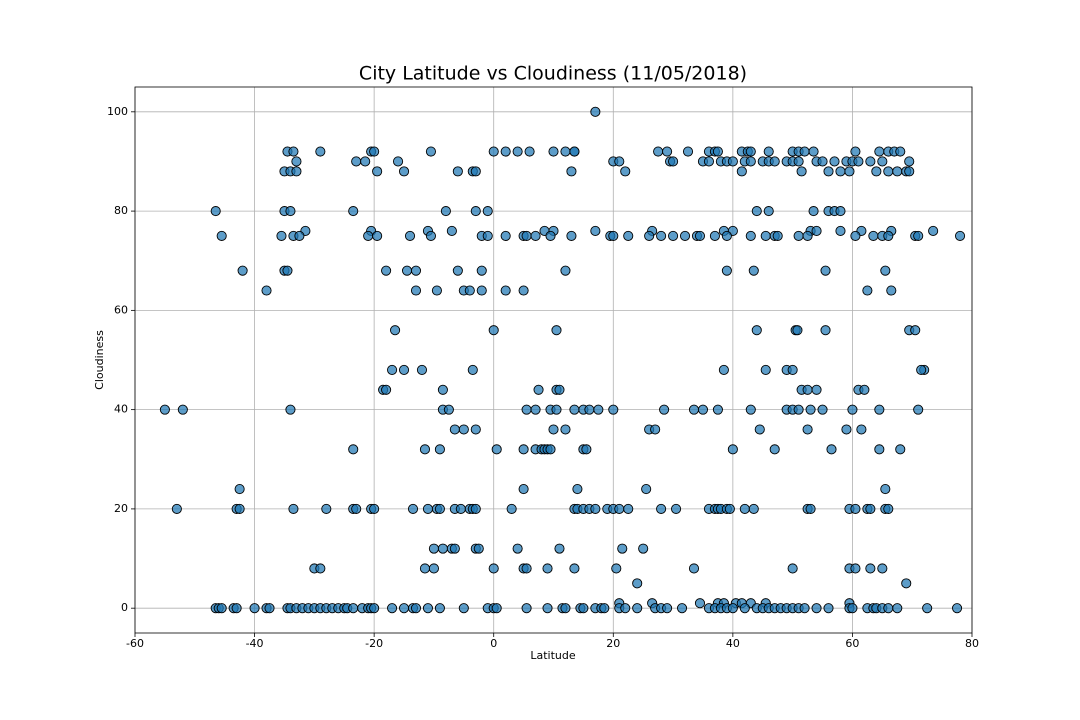 The image size is (1080, 720). What do you see at coordinates (121, 409) in the screenshot?
I see `y-tick-label: 40` at bounding box center [121, 409].